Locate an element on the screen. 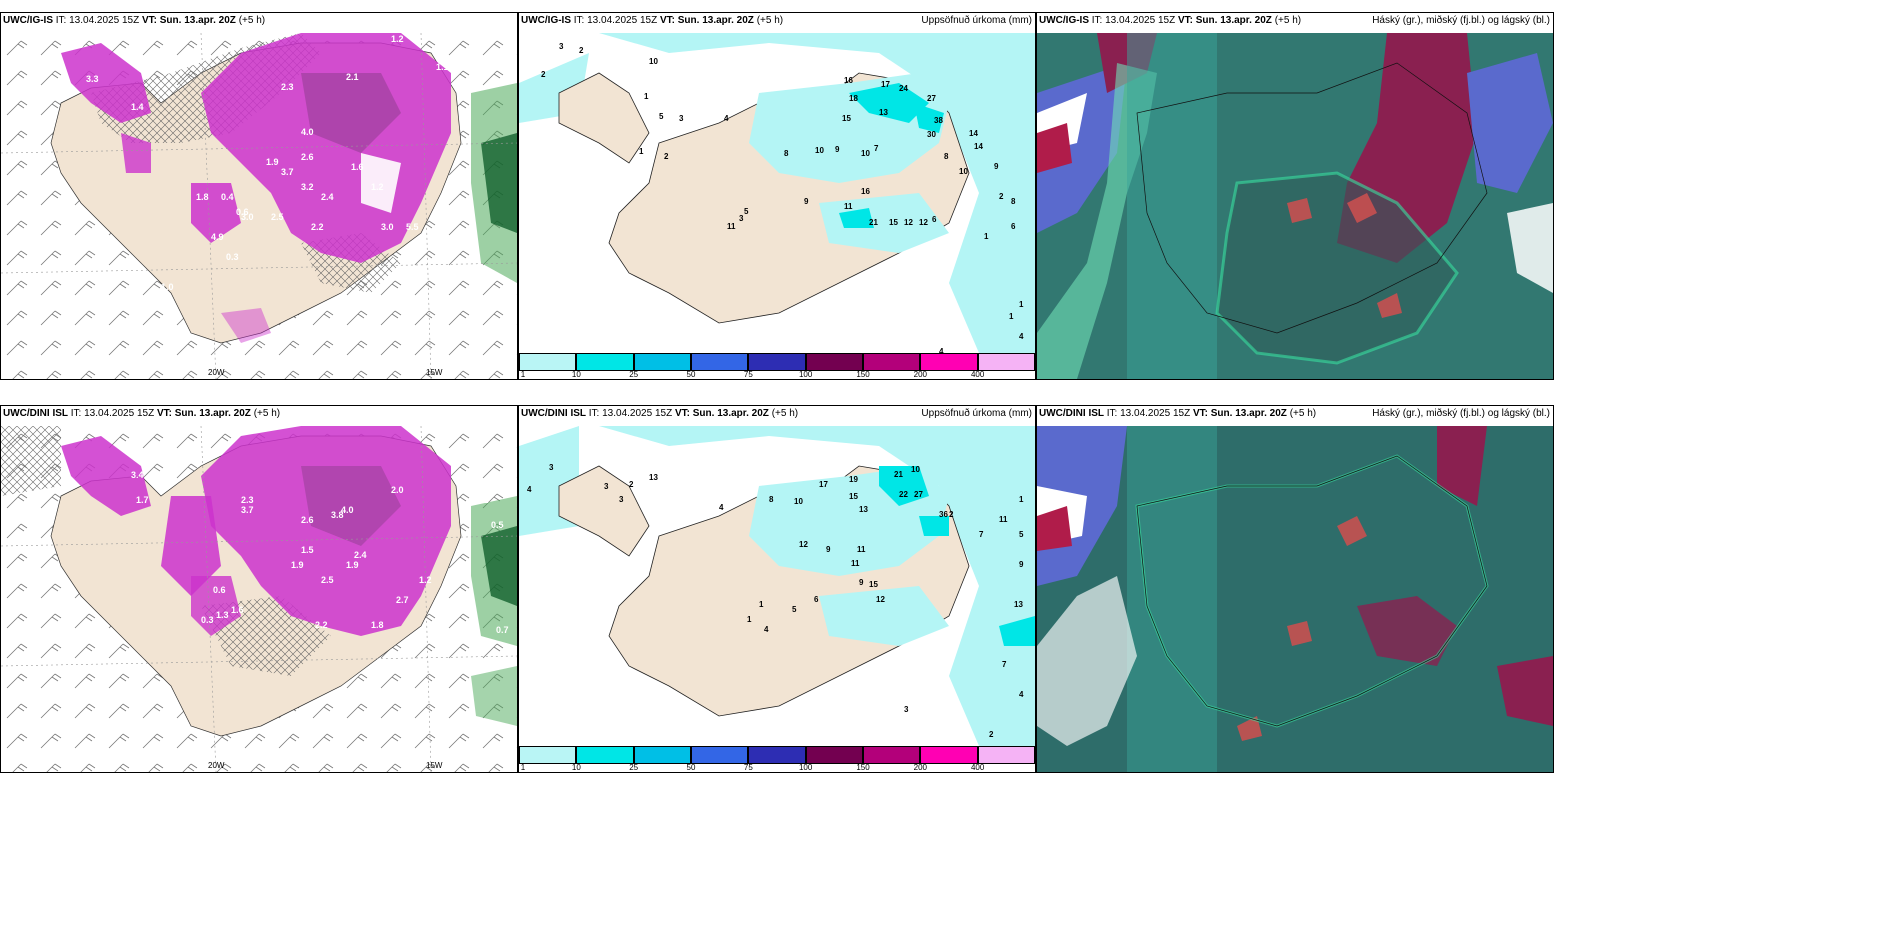 The image size is (1900, 950). map-value-label: 36 is located at coordinates (943, 514).